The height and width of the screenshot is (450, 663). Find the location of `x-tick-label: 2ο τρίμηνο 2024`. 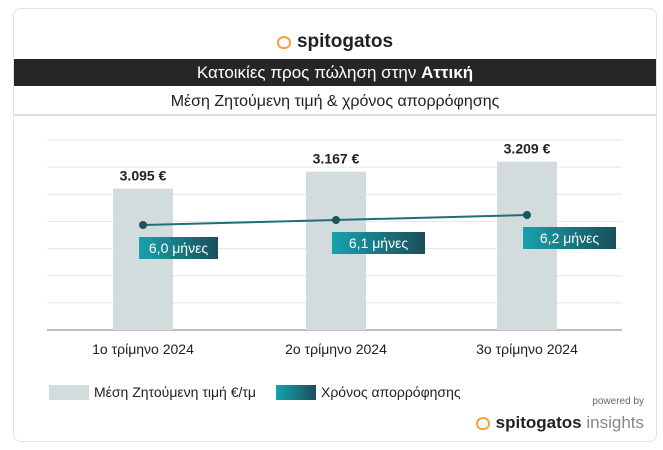

x-tick-label: 2ο τρίμηνο 2024 is located at coordinates (336, 349).